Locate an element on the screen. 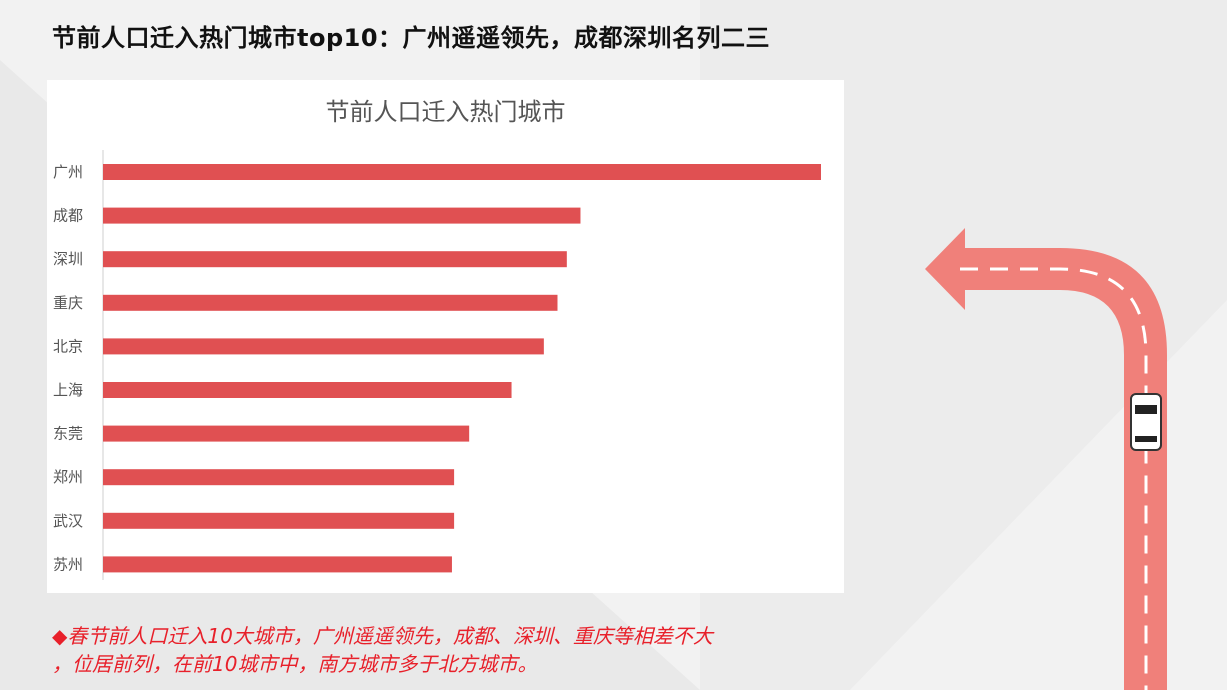  page-title: 节前人口迁入热门城市top10：广州遥遥领先，成都深圳名列二三 is located at coordinates (411, 38).